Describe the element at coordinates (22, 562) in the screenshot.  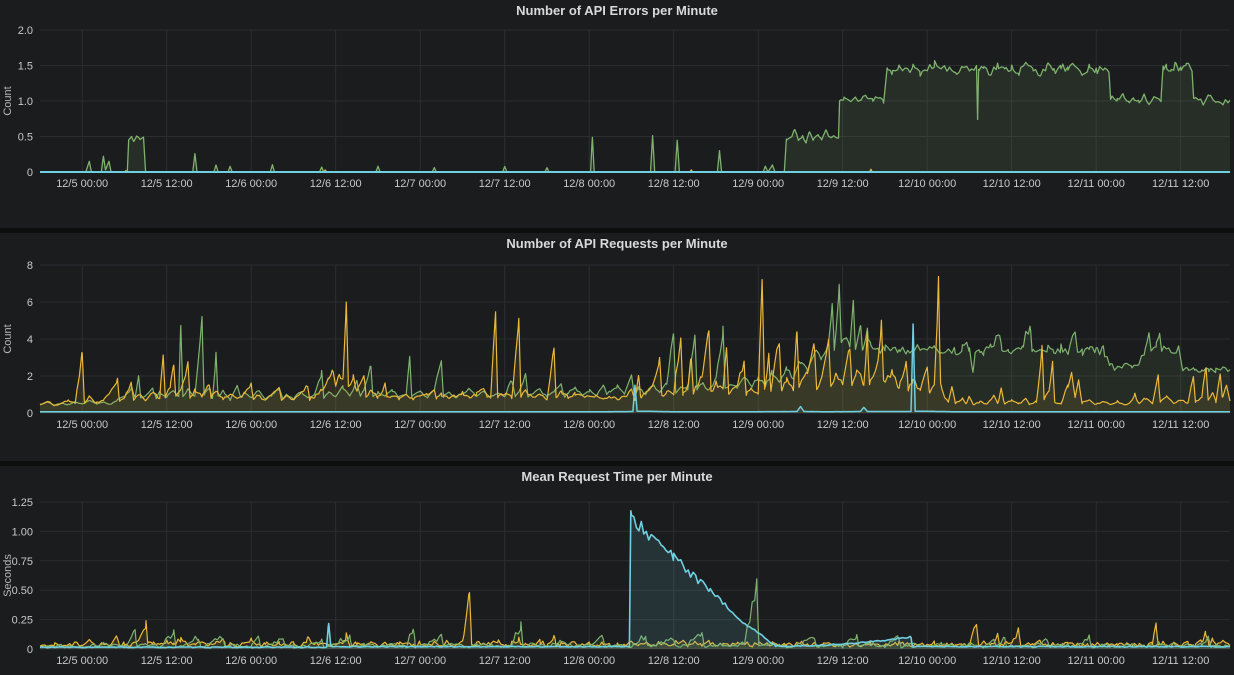
I see `y-tick-label: 0.75` at that location.